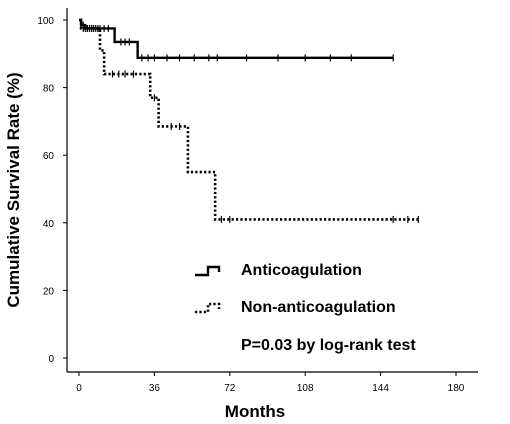 The height and width of the screenshot is (424, 510). What do you see at coordinates (45, 21) in the screenshot?
I see `y-tick-label: 100` at bounding box center [45, 21].